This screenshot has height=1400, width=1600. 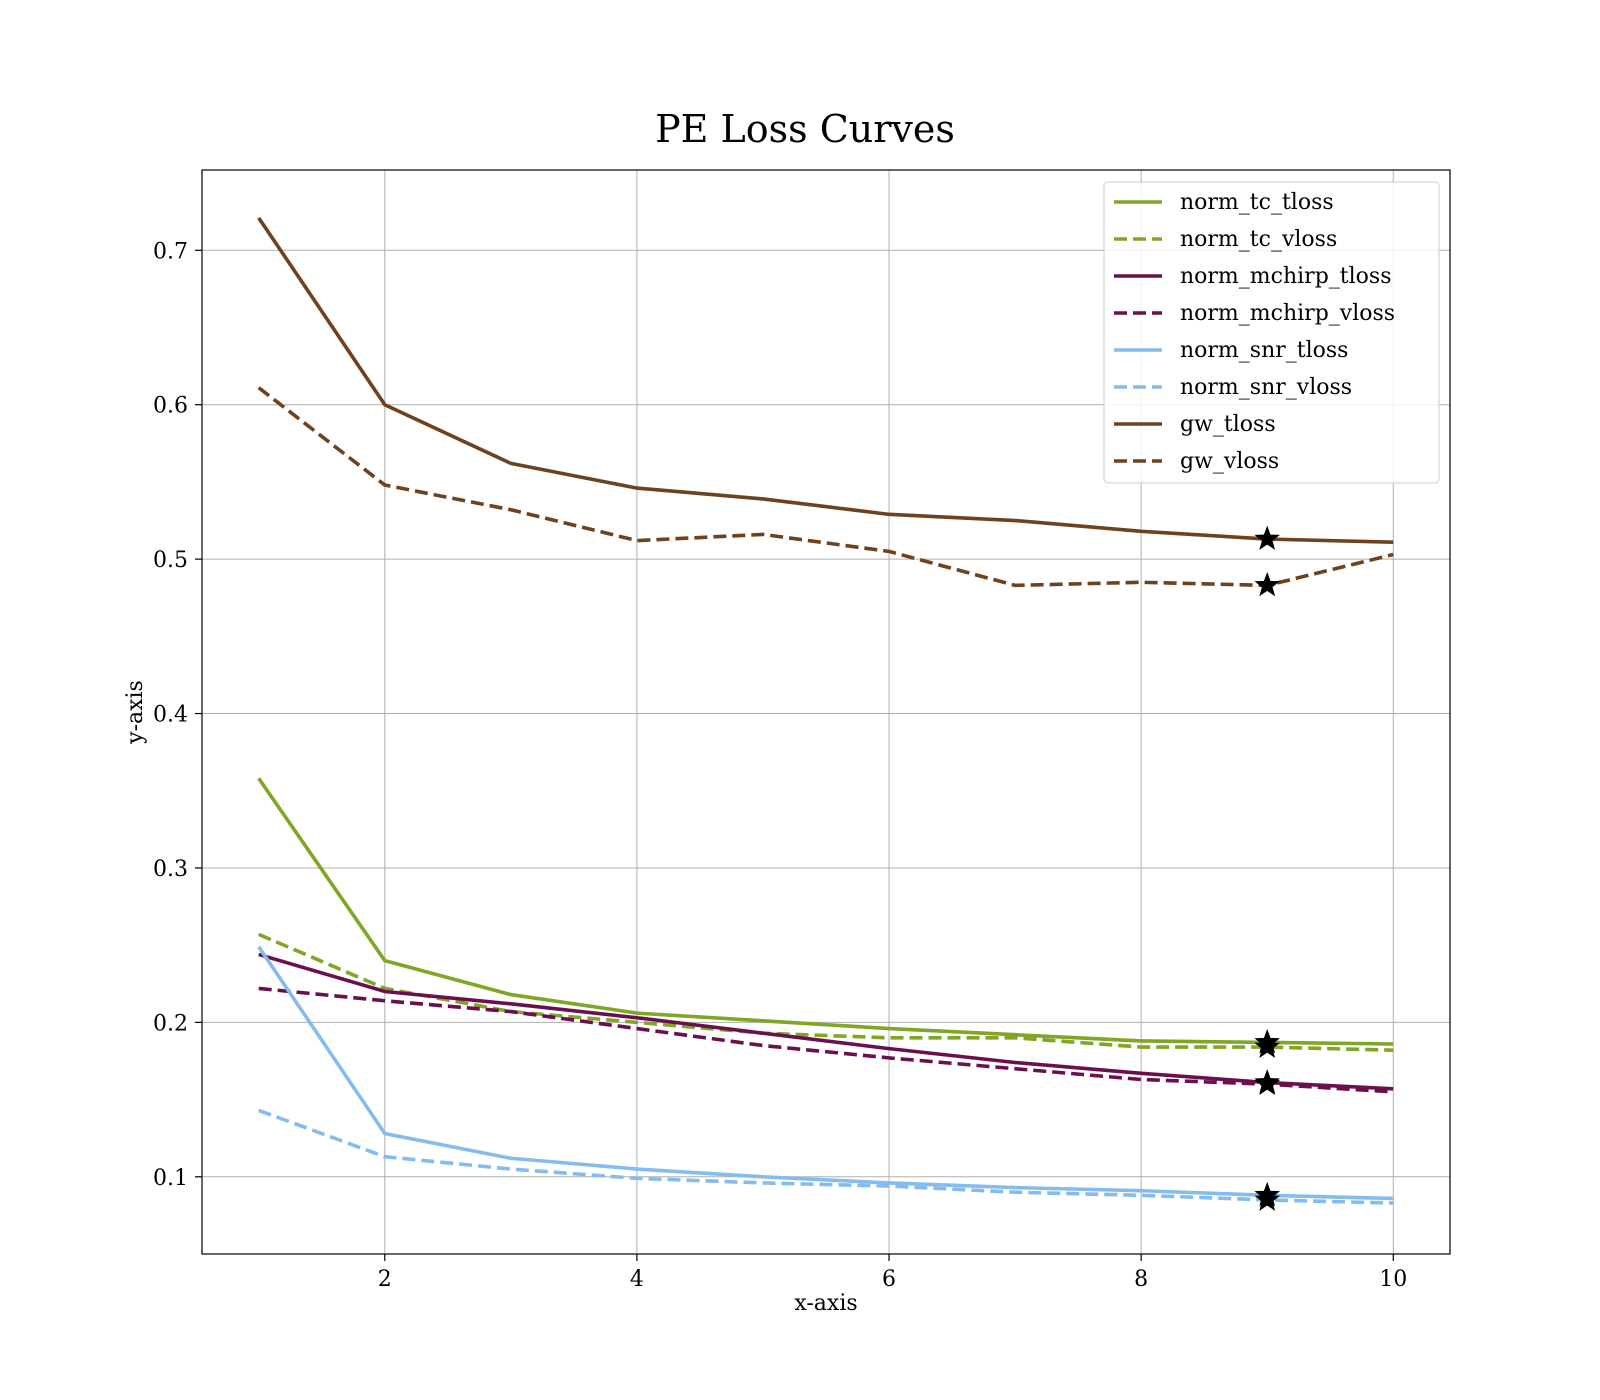 I want to click on series-line-norm_mchirp_tloss, so click(x=826, y=1021).